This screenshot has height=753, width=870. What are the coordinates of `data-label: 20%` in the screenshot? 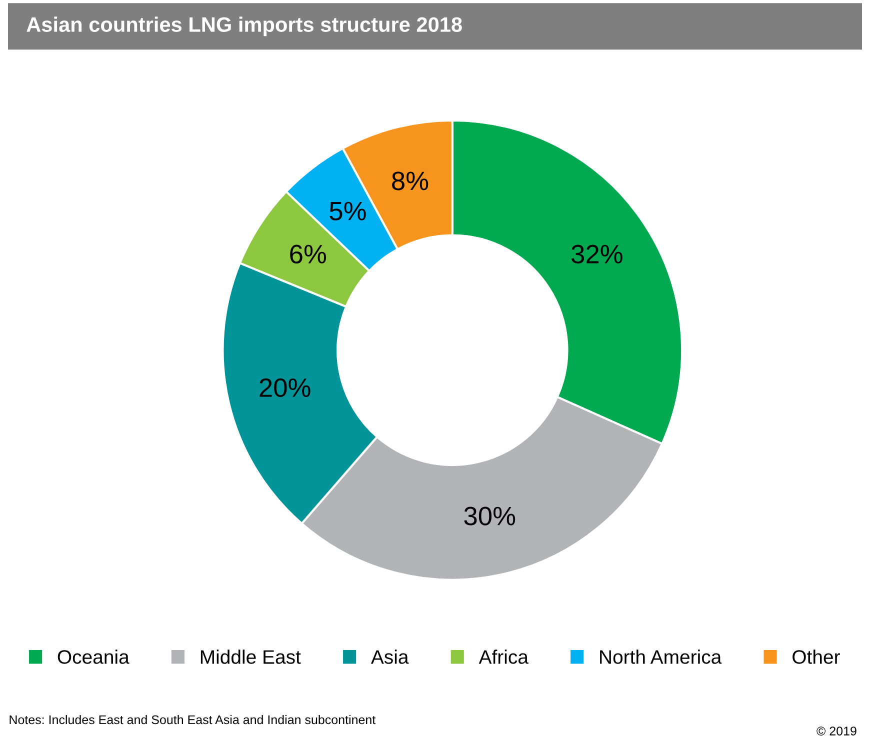 It's located at (285, 388).